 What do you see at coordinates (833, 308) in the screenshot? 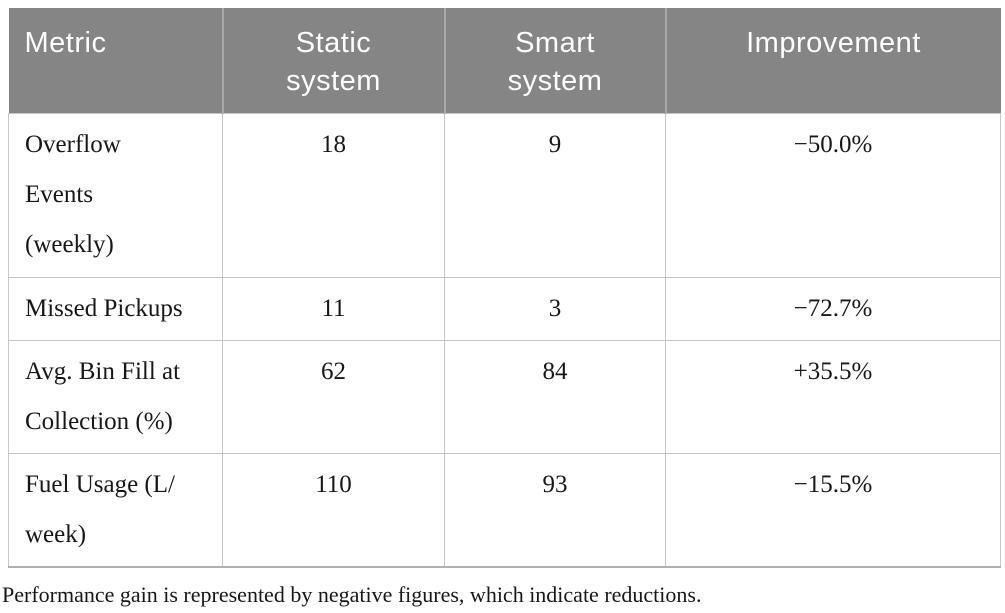
I see `cell-improvement: −72.7%` at bounding box center [833, 308].